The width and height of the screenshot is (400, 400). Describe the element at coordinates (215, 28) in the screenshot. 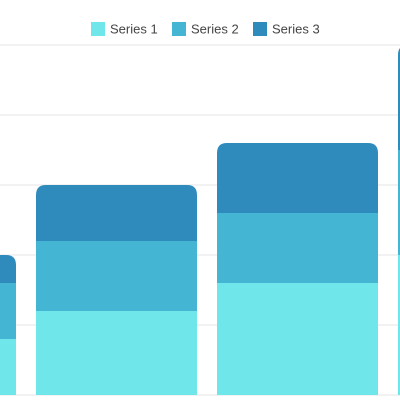

I see `legend-label: Series 2` at that location.